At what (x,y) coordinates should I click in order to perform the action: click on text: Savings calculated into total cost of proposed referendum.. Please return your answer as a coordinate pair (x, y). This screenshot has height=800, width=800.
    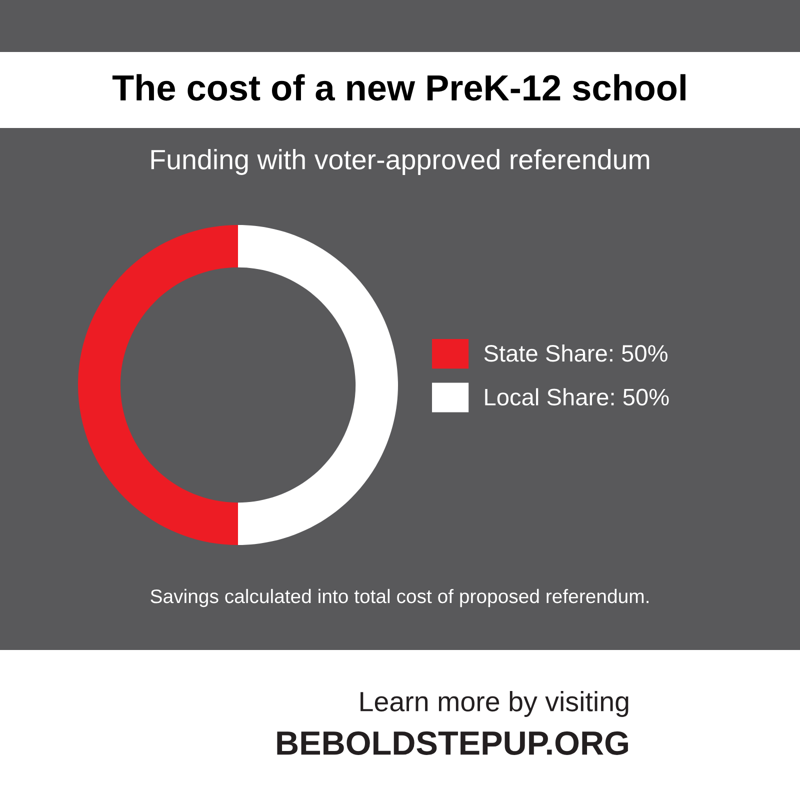
    Looking at the image, I should click on (399, 598).